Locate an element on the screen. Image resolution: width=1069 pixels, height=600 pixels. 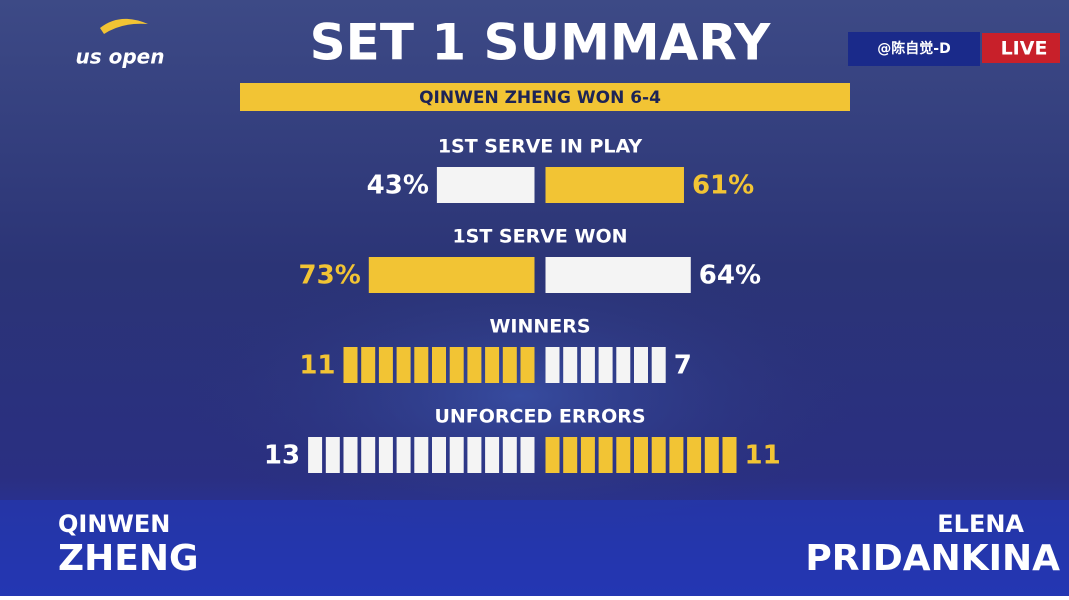
stat-label: WINNERS is located at coordinates (539, 327).